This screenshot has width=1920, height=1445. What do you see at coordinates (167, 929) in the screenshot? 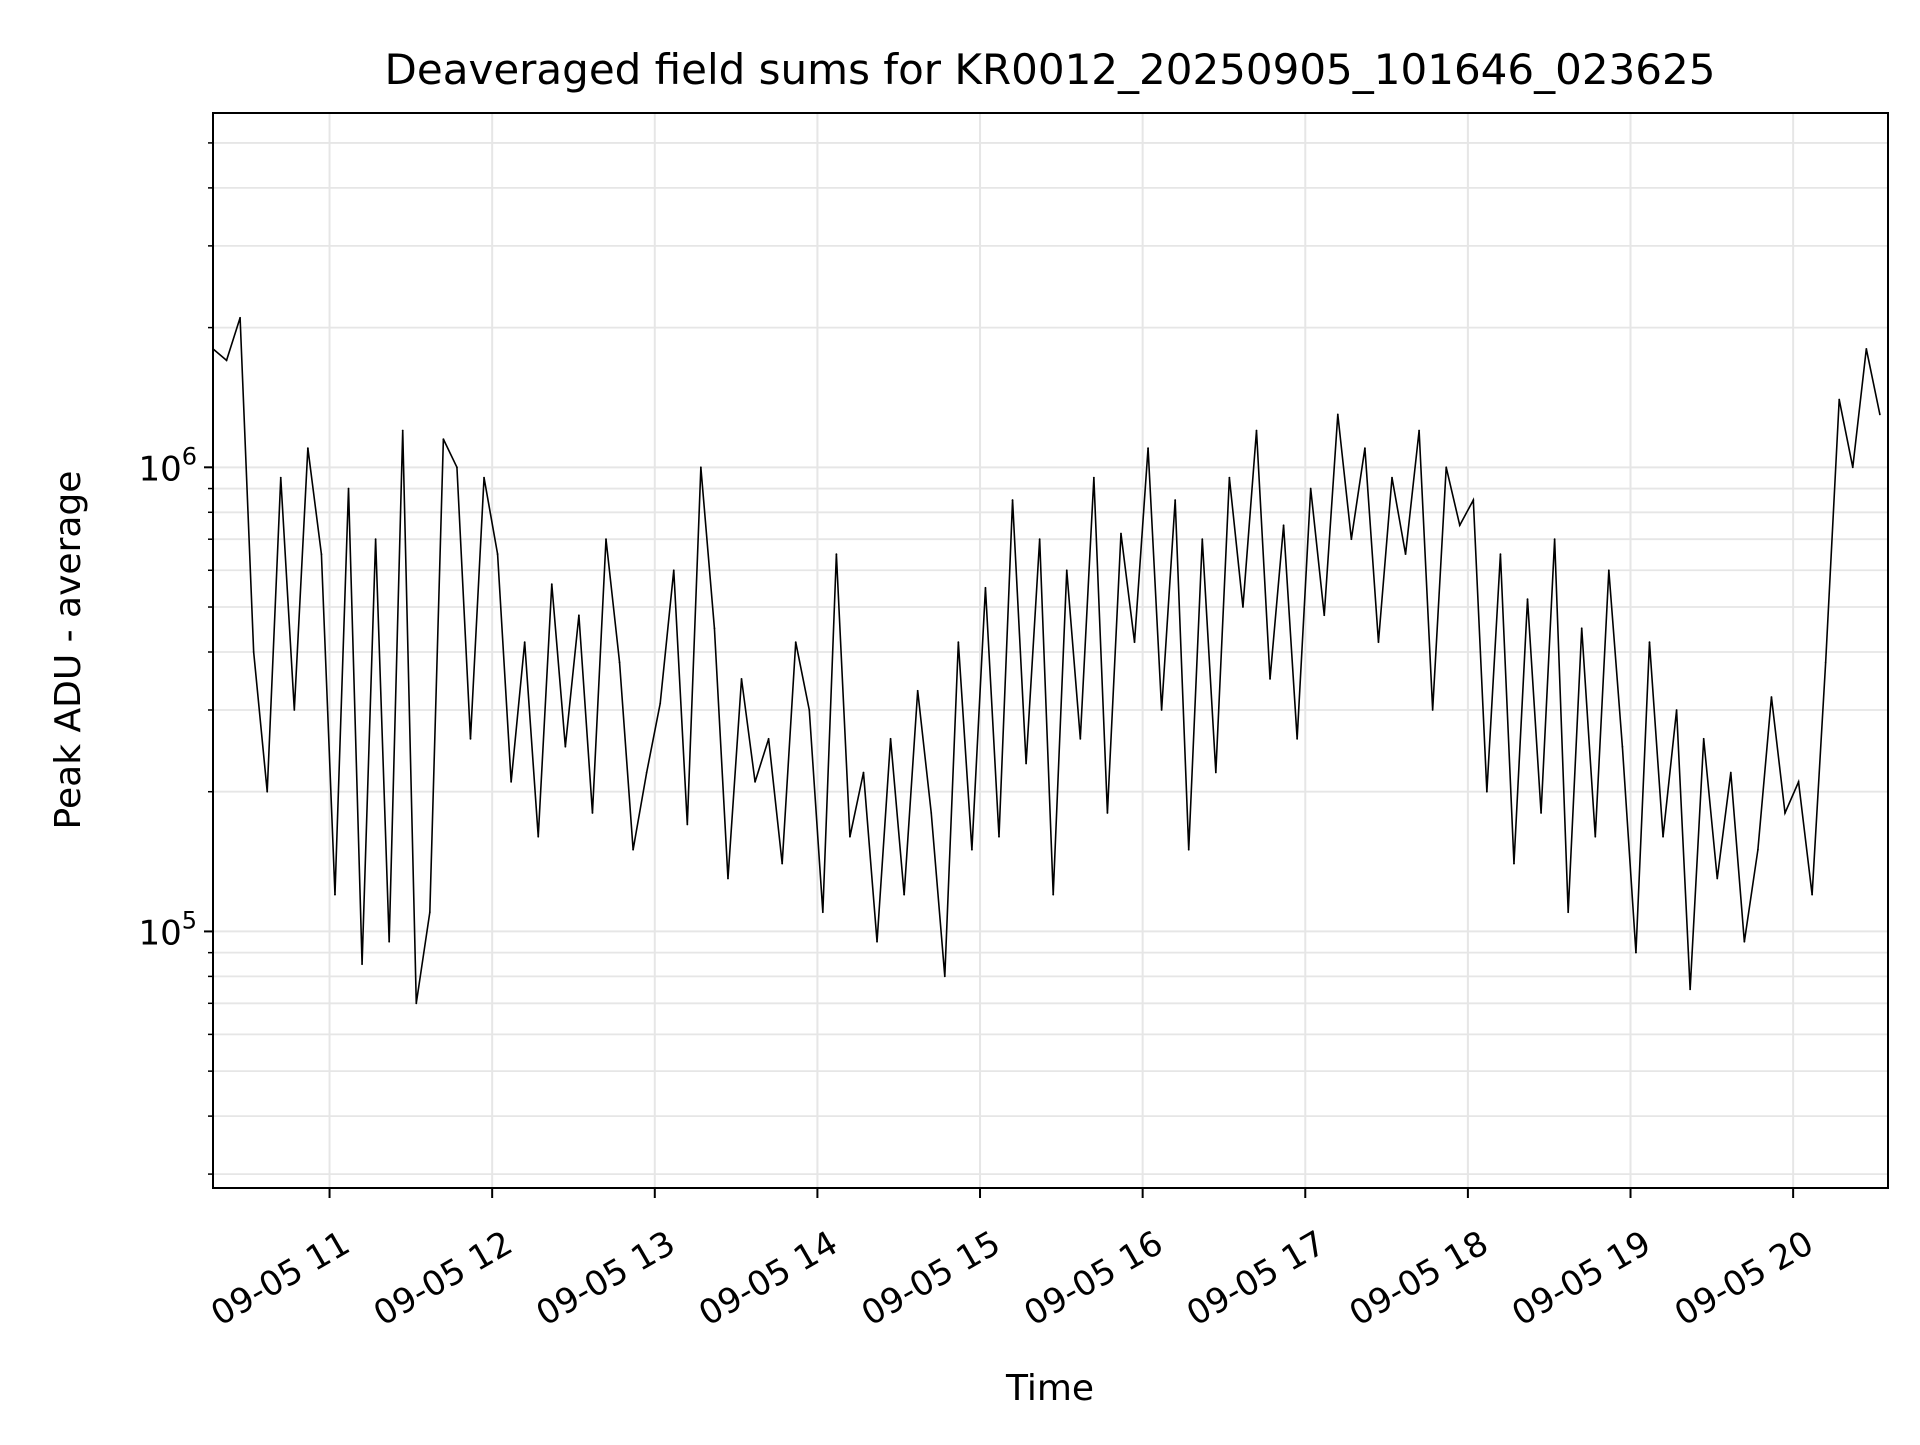
I see `y-tick-label: 10⁵` at bounding box center [167, 929].